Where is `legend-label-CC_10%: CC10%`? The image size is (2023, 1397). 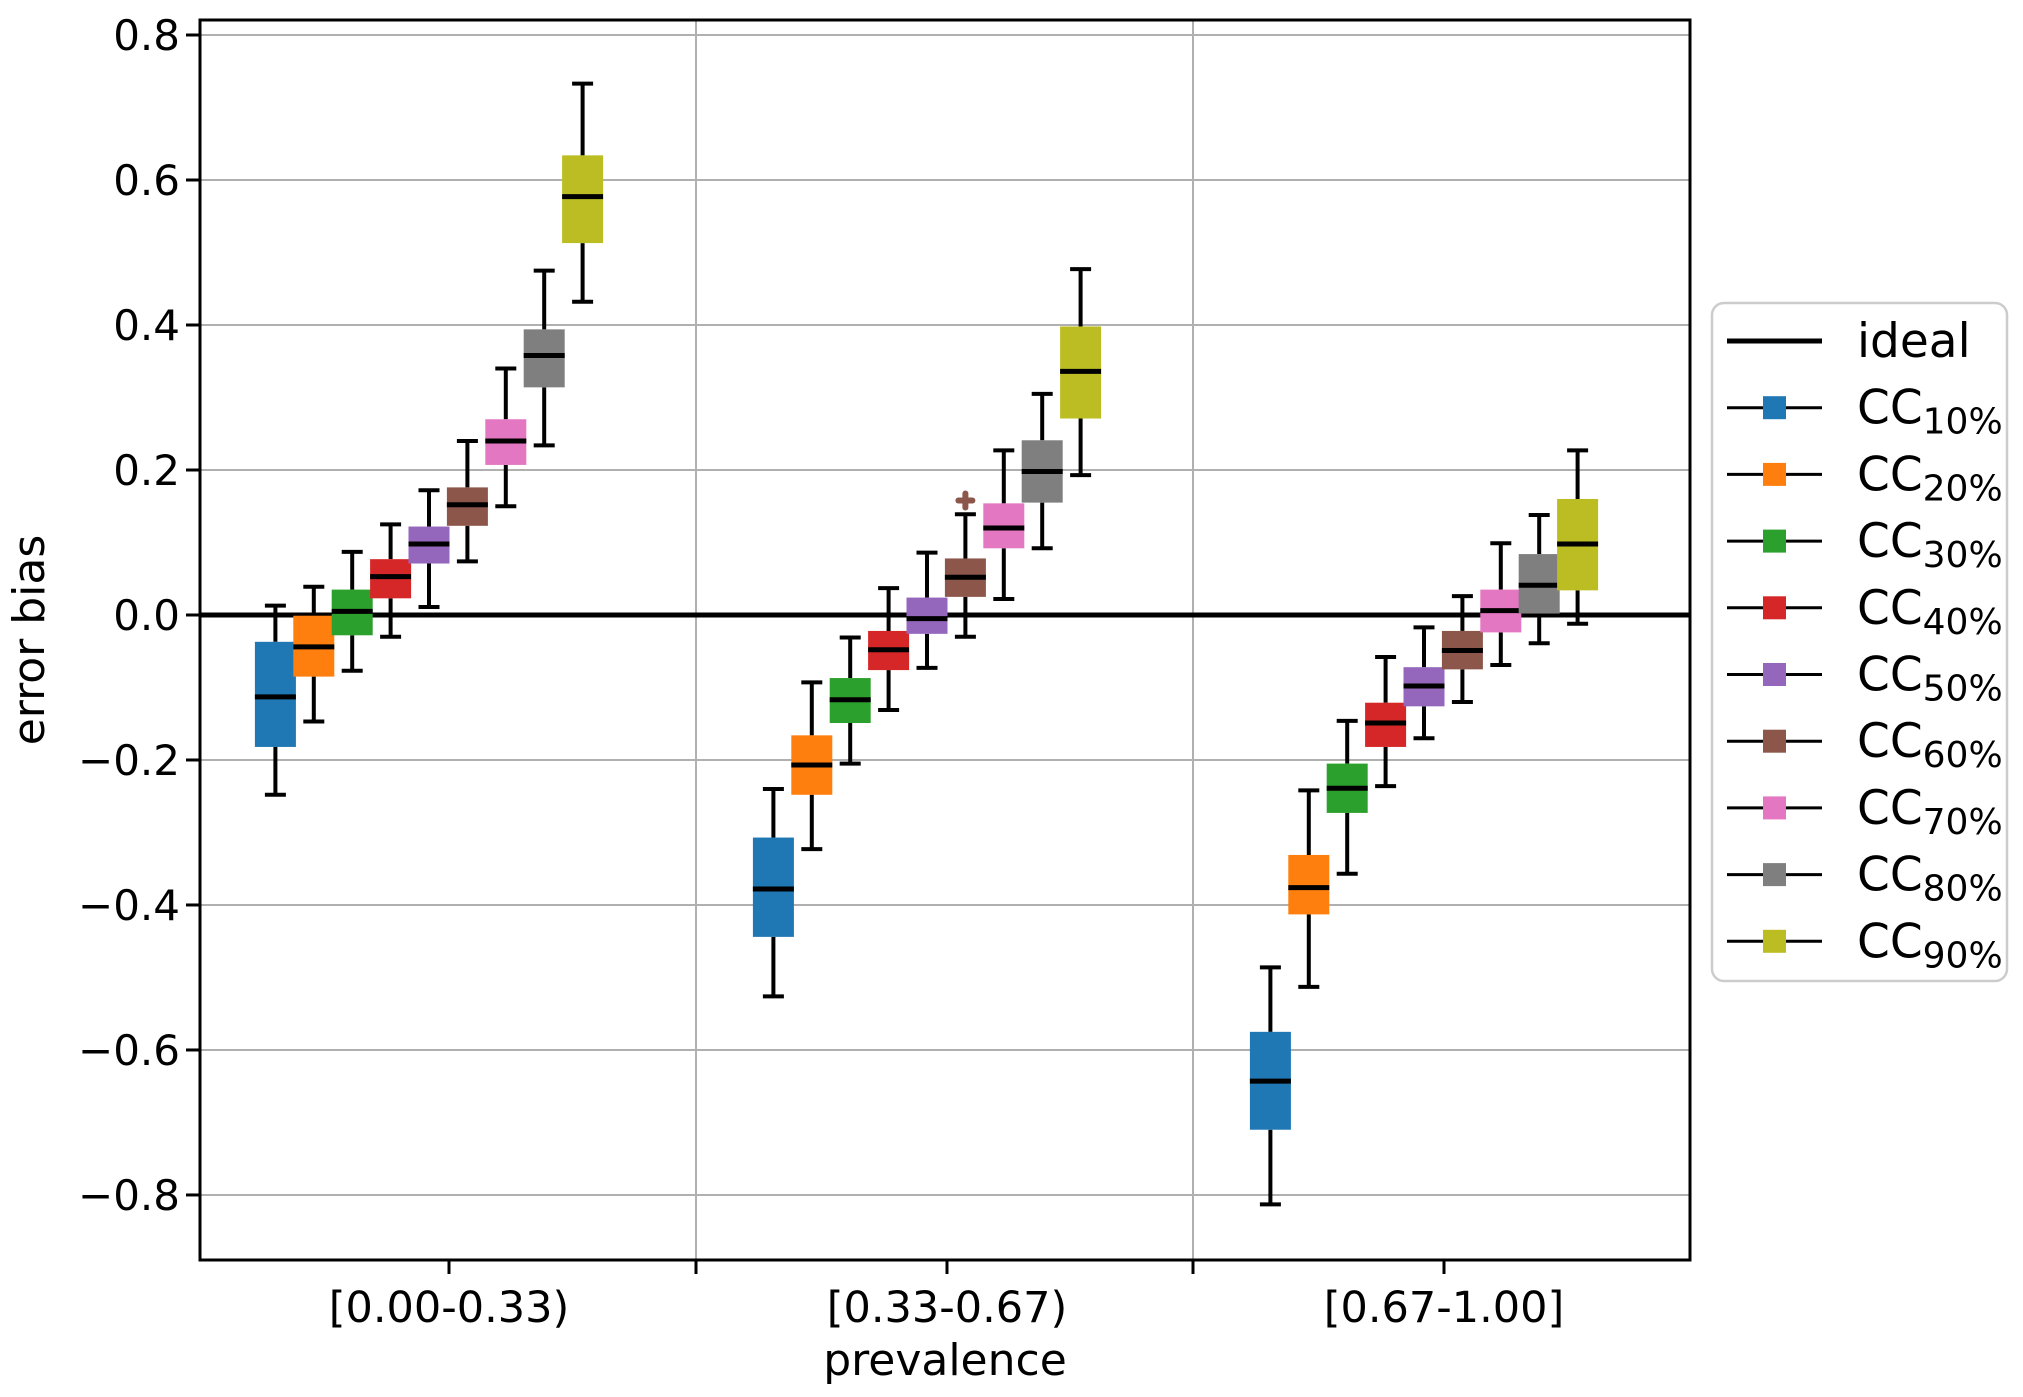
legend-label-CC_10%: CC10% is located at coordinates (1930, 412).